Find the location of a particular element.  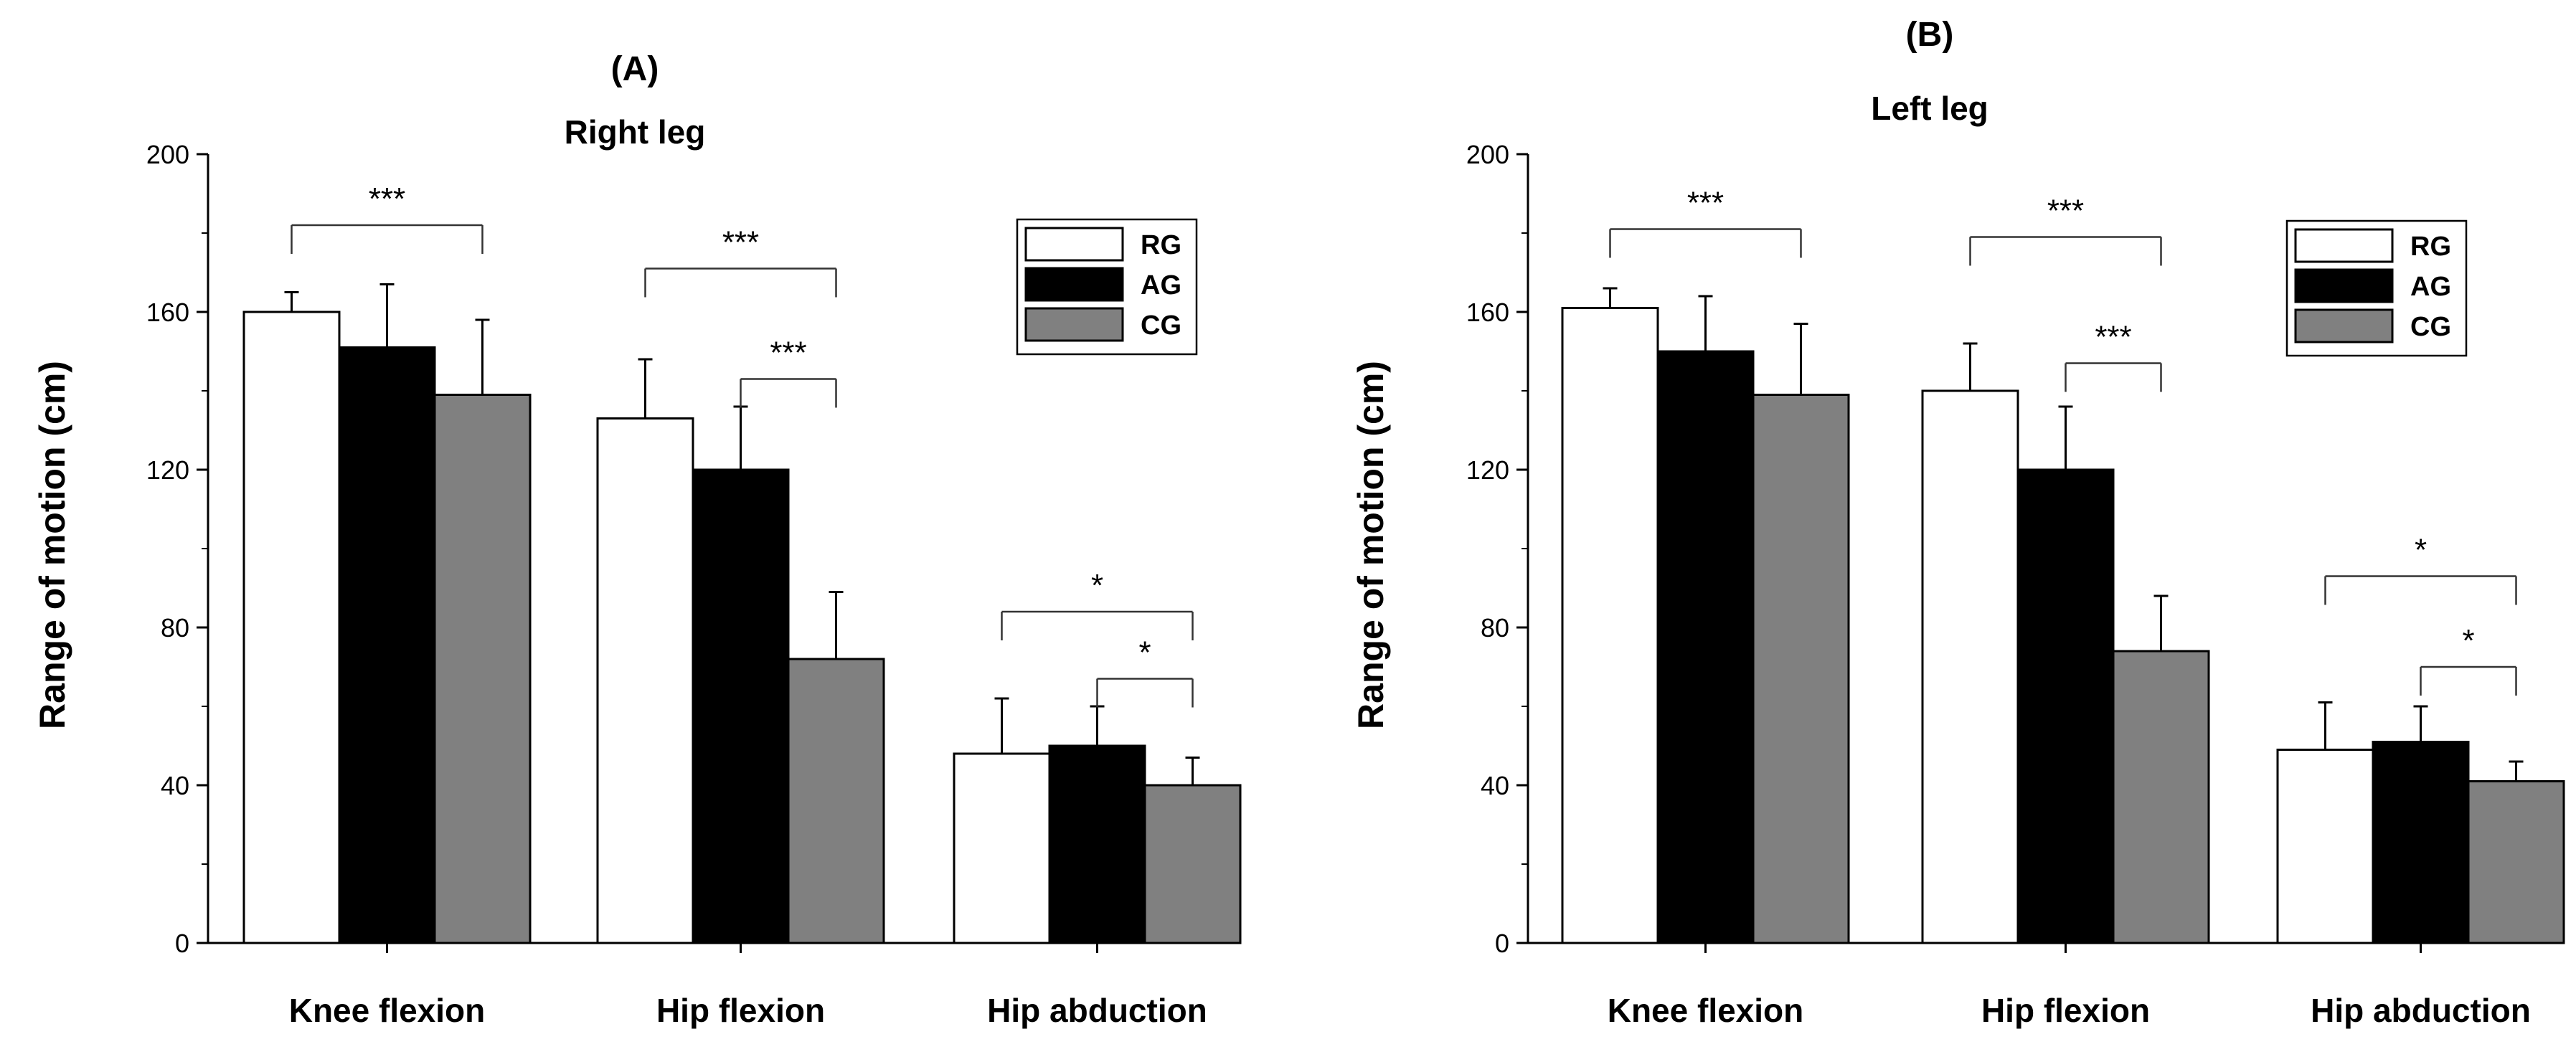

panel-letter: (A) is located at coordinates (635, 69).